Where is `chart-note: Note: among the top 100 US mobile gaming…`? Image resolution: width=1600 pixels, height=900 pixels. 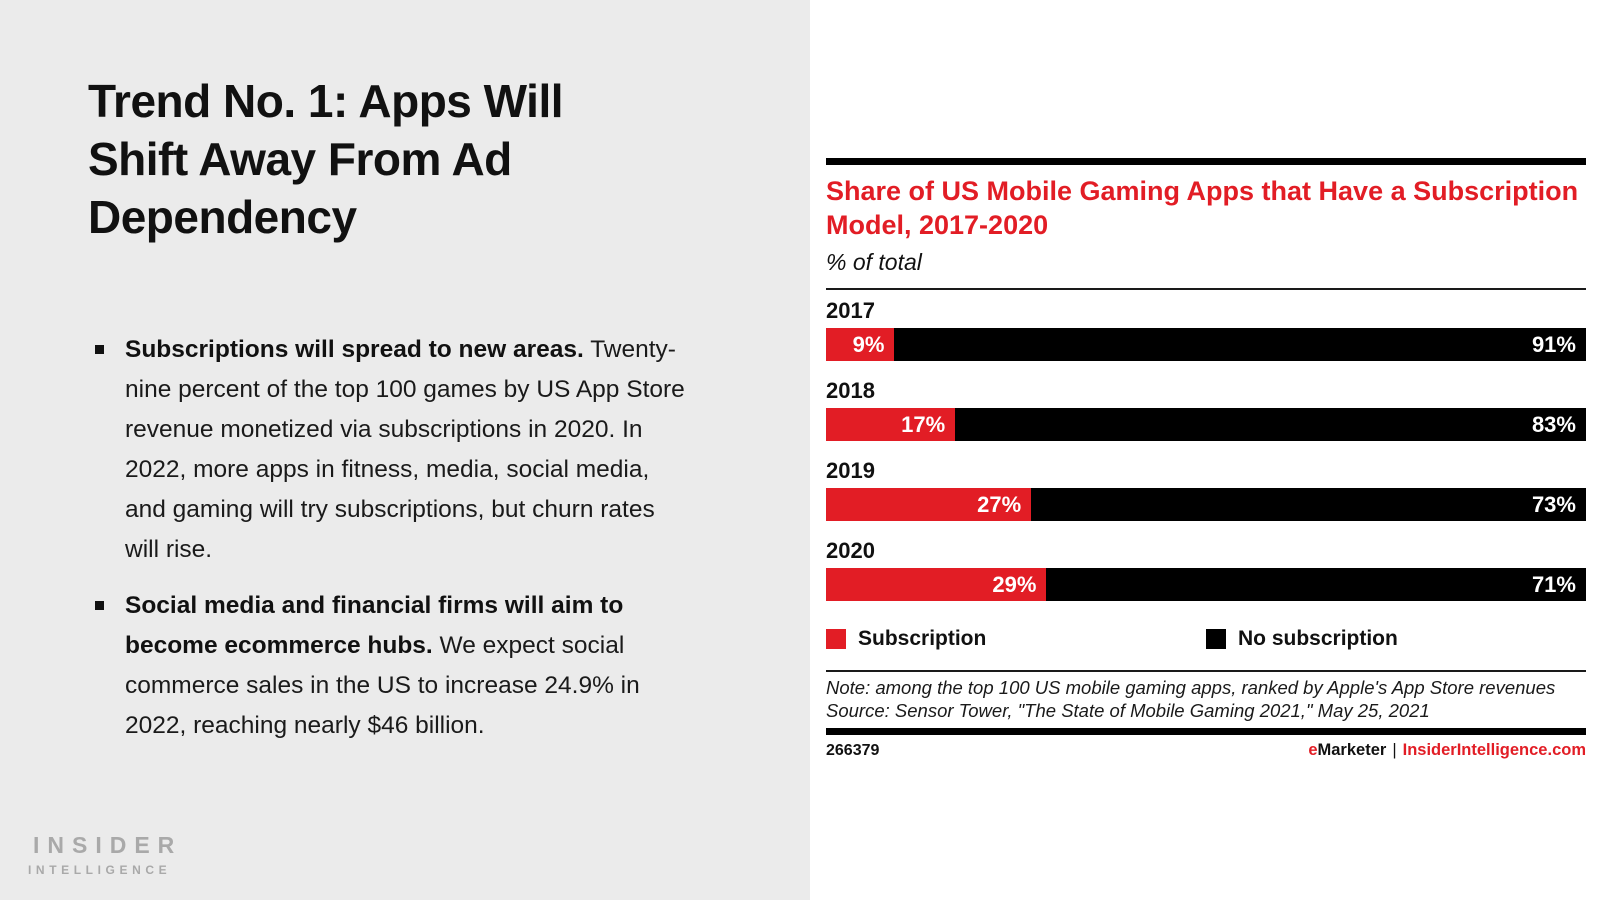 chart-note: Note: among the top 100 US mobile gaming… is located at coordinates (1206, 699).